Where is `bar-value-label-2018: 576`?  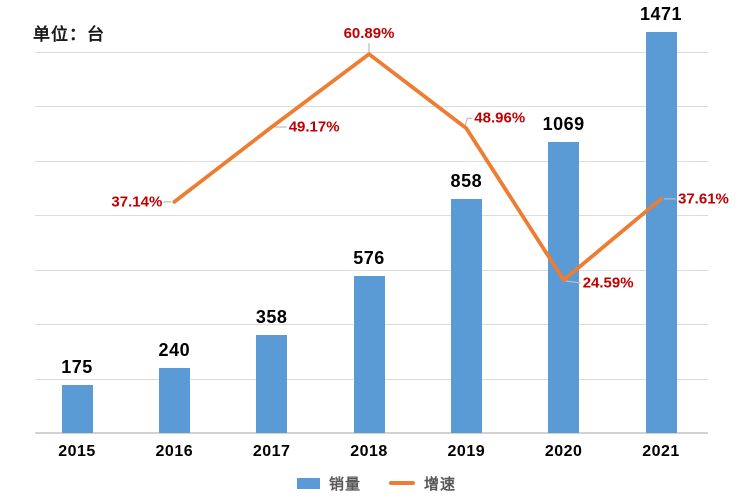 bar-value-label-2018: 576 is located at coordinates (369, 258).